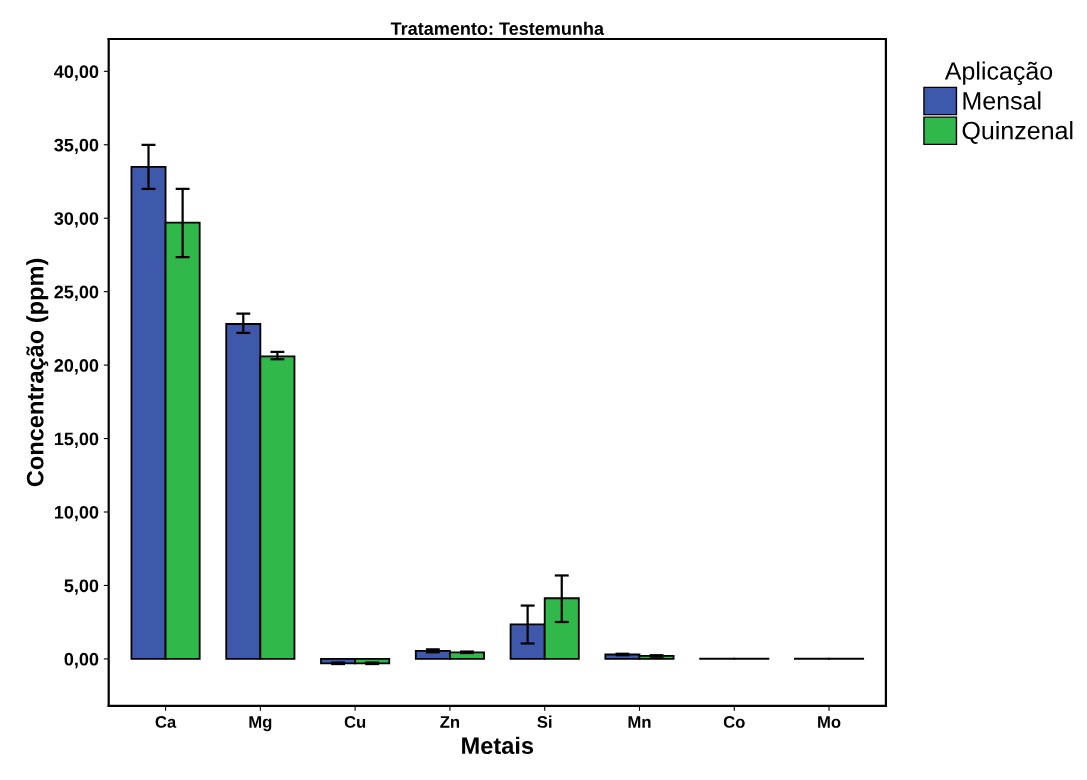 The height and width of the screenshot is (780, 1087). I want to click on y-tick-label: 5,00, so click(81, 587).